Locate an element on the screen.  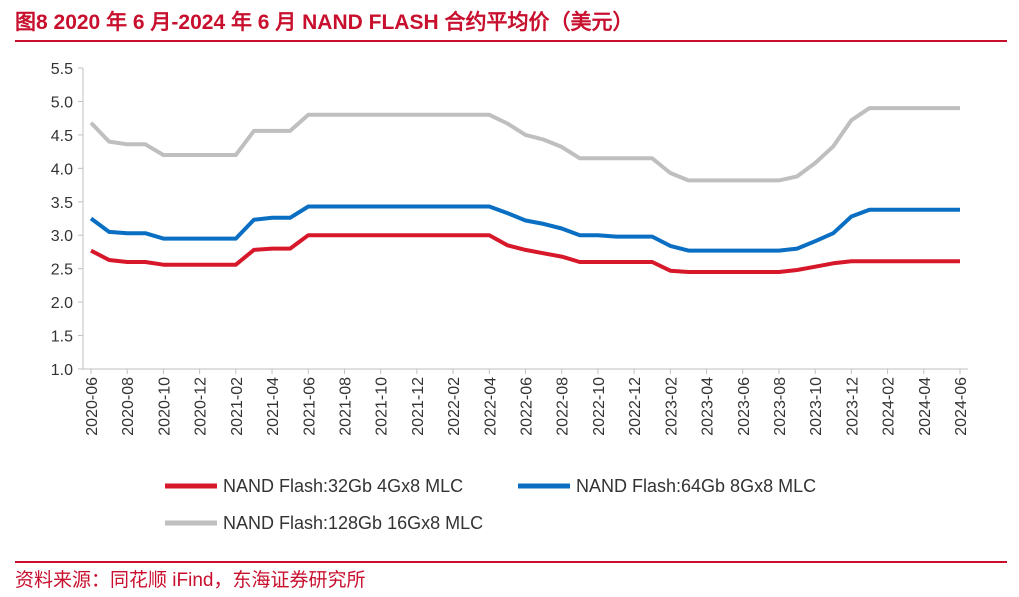
x-tick-label: 2022-12 is located at coordinates (635, 406).